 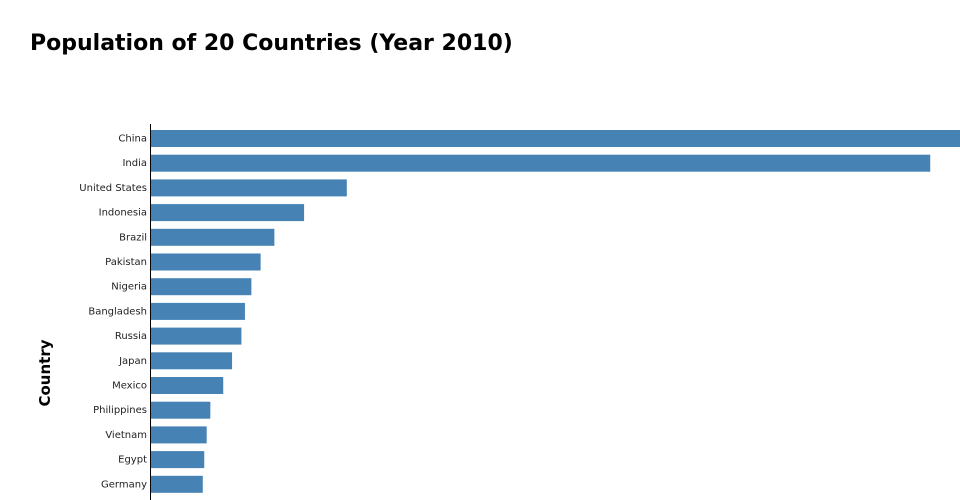 What do you see at coordinates (129, 386) in the screenshot?
I see `category-label-mexico: Mexico` at bounding box center [129, 386].